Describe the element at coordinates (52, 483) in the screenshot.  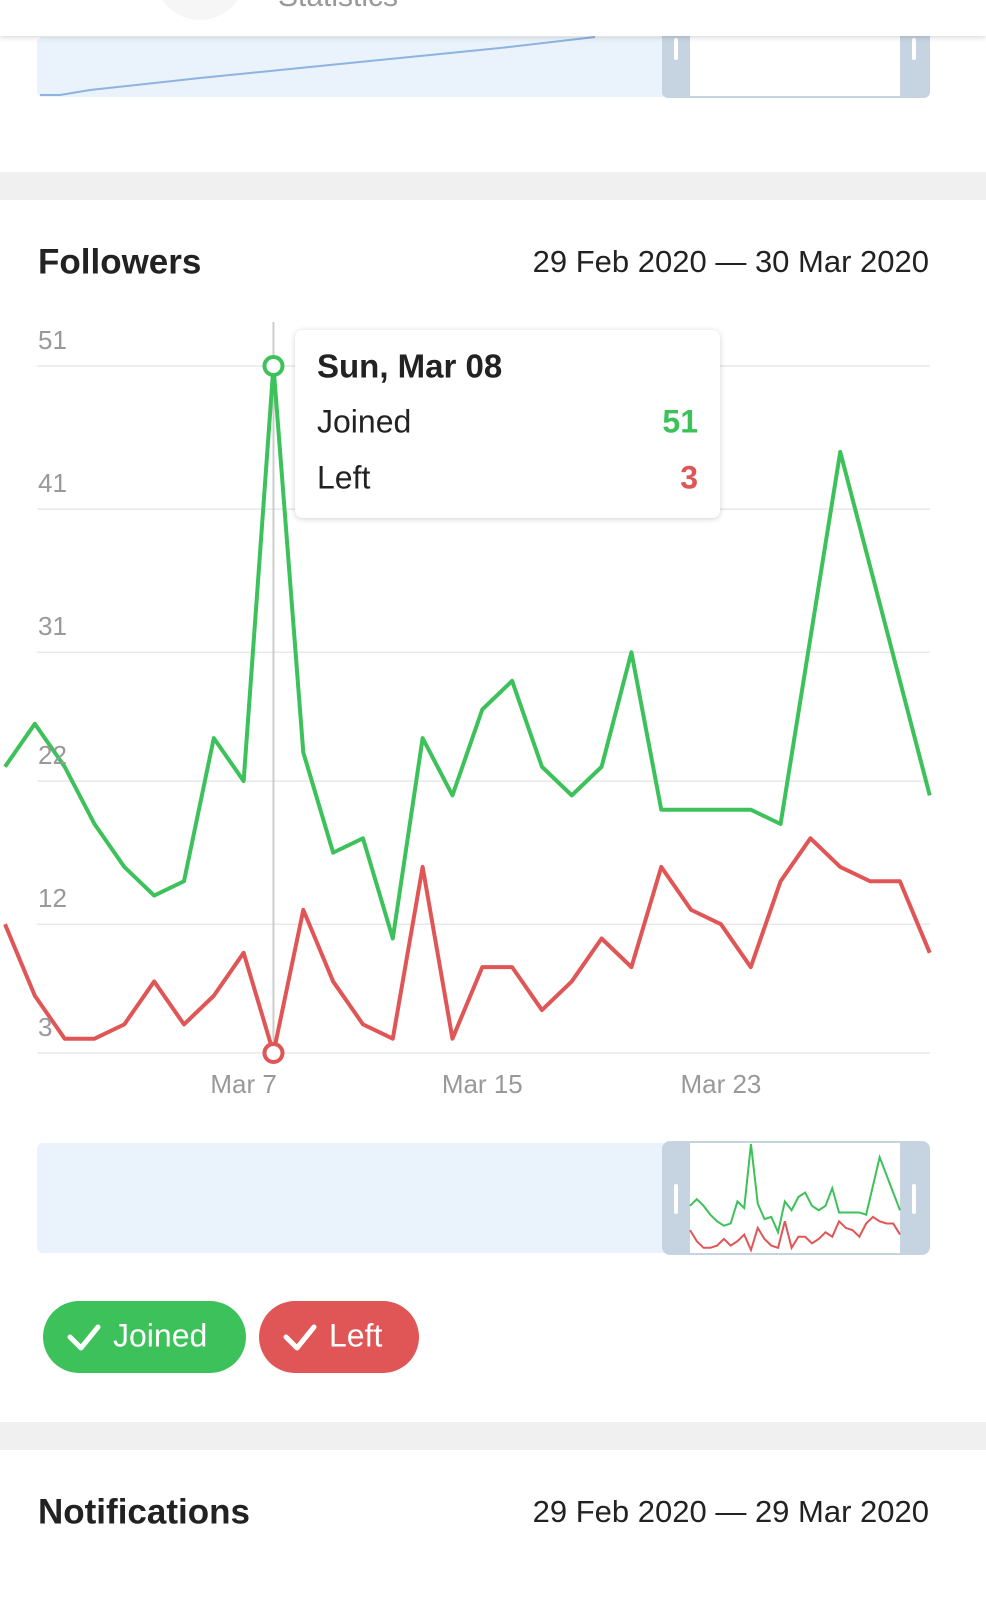
I see `y-tick-label: 41` at that location.